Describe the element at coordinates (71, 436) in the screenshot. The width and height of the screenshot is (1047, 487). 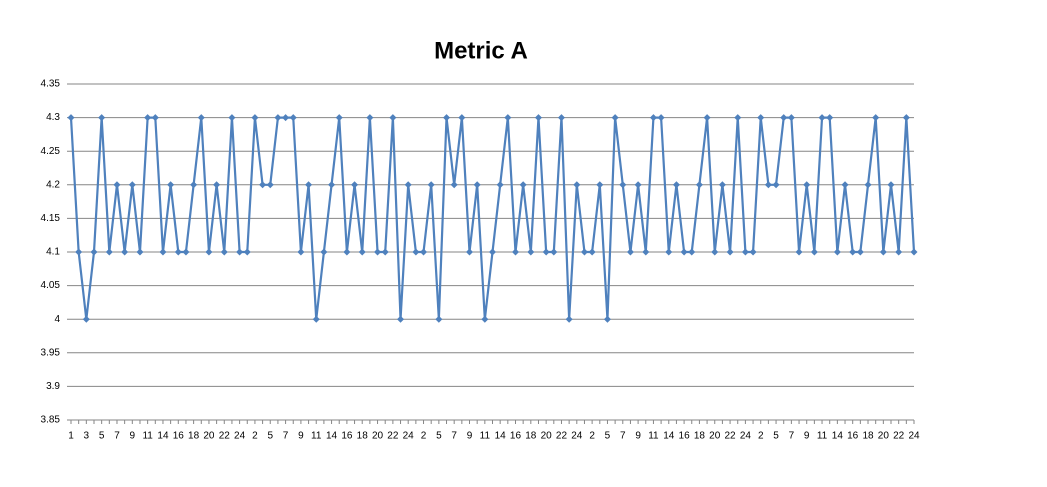
I see `x-tick-label: 1` at that location.